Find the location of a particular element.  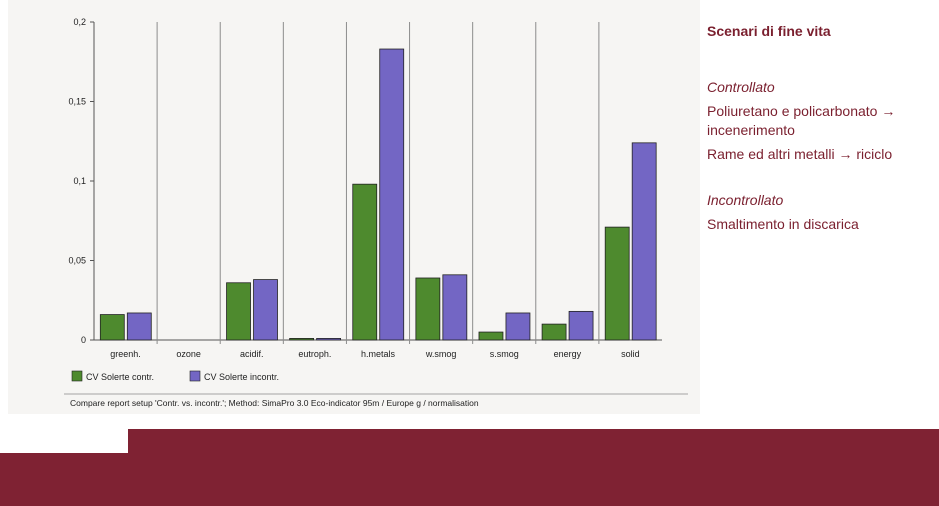

x-tick-label: h.metals is located at coordinates (378, 354).